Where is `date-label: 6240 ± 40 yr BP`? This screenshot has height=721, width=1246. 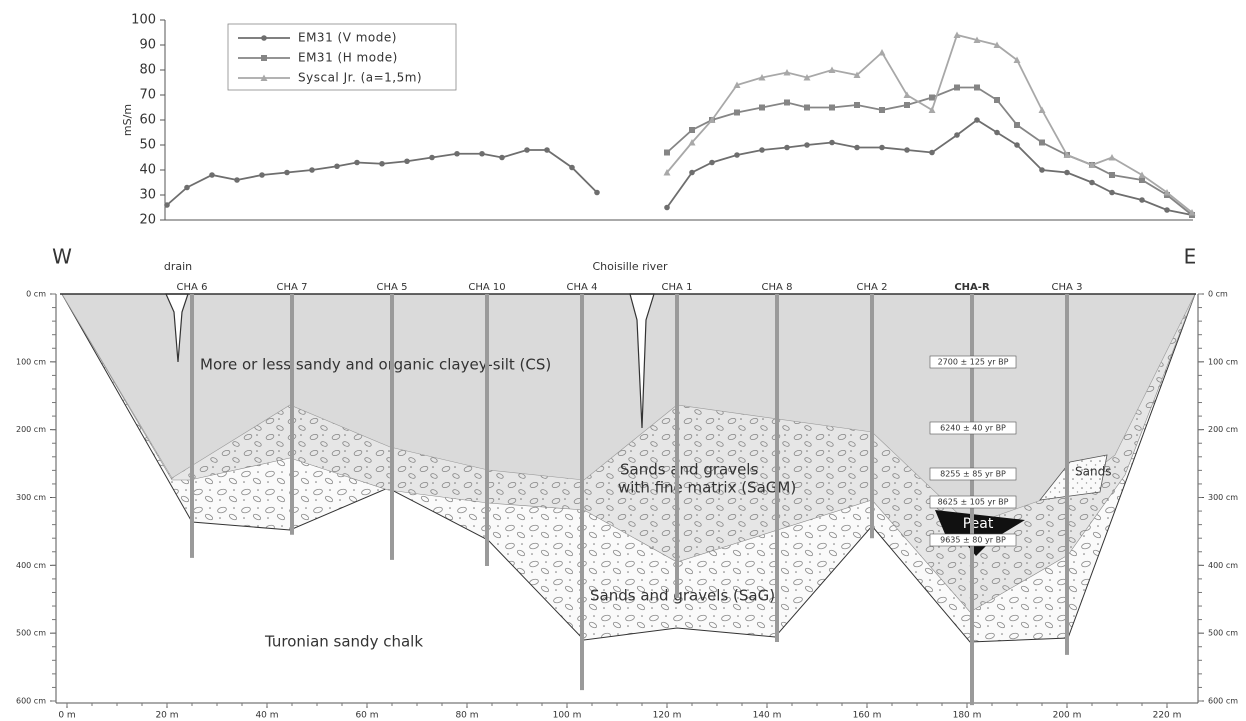 date-label: 6240 ± 40 yr BP is located at coordinates (973, 428).